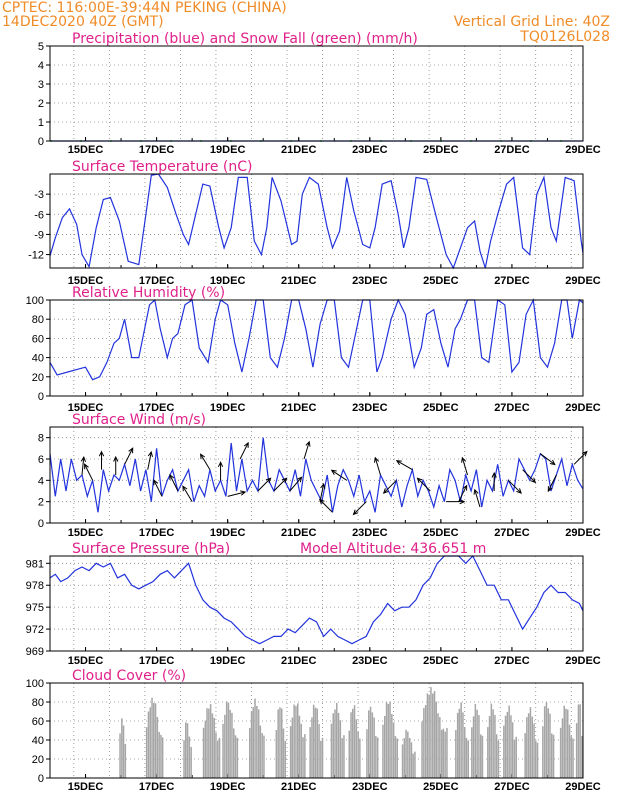 The height and width of the screenshot is (800, 618). What do you see at coordinates (228, 533) in the screenshot?
I see `wind-xtick-label: 19DEC` at bounding box center [228, 533].